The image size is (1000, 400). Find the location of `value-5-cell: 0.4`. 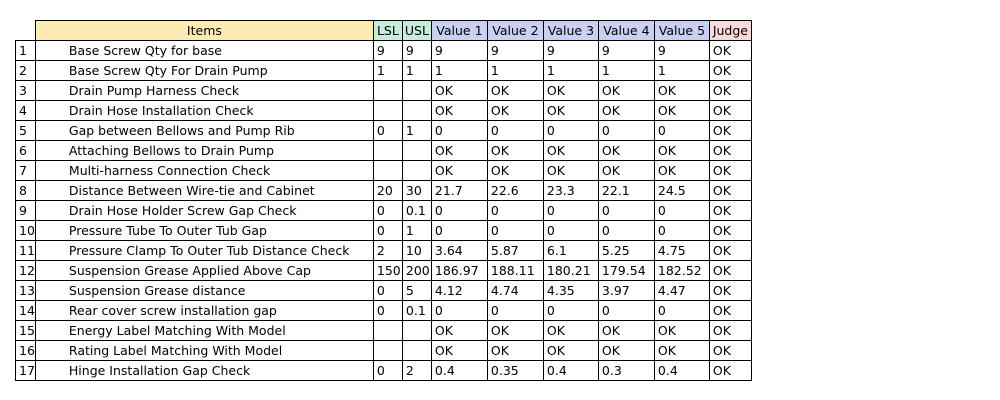

value-5-cell: 0.4 is located at coordinates (681, 370).